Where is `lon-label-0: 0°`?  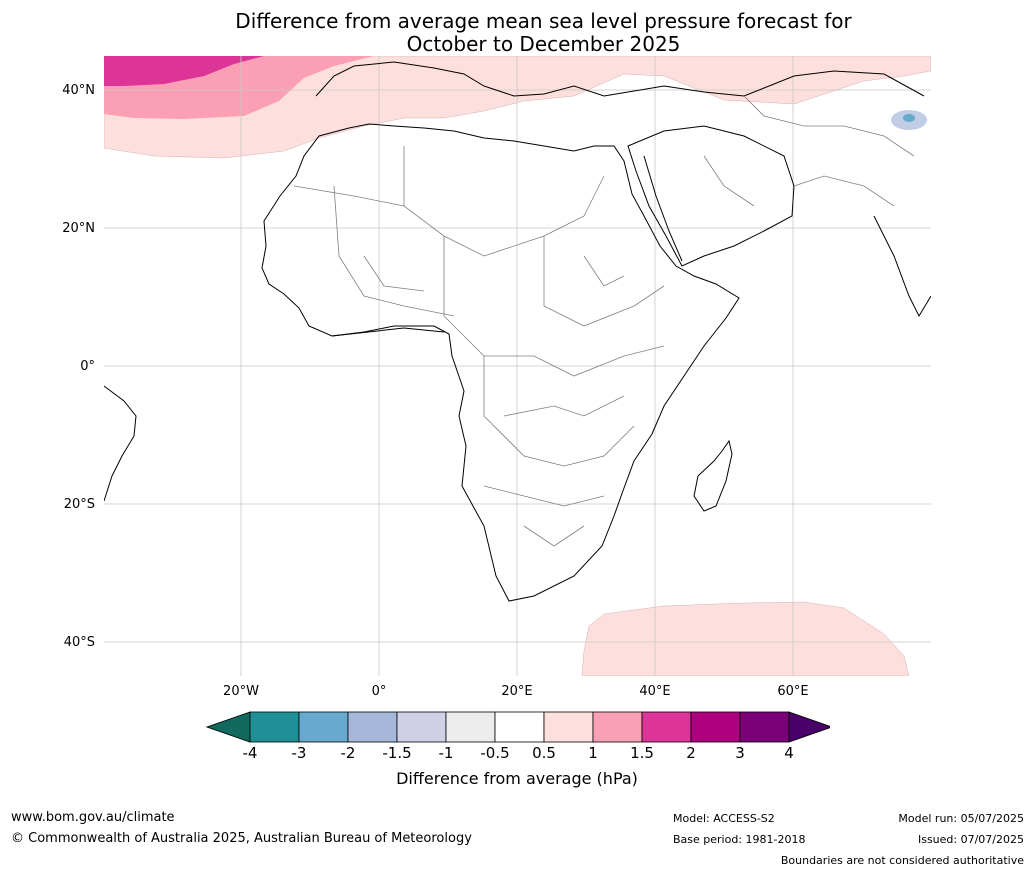 lon-label-0: 0° is located at coordinates (379, 691).